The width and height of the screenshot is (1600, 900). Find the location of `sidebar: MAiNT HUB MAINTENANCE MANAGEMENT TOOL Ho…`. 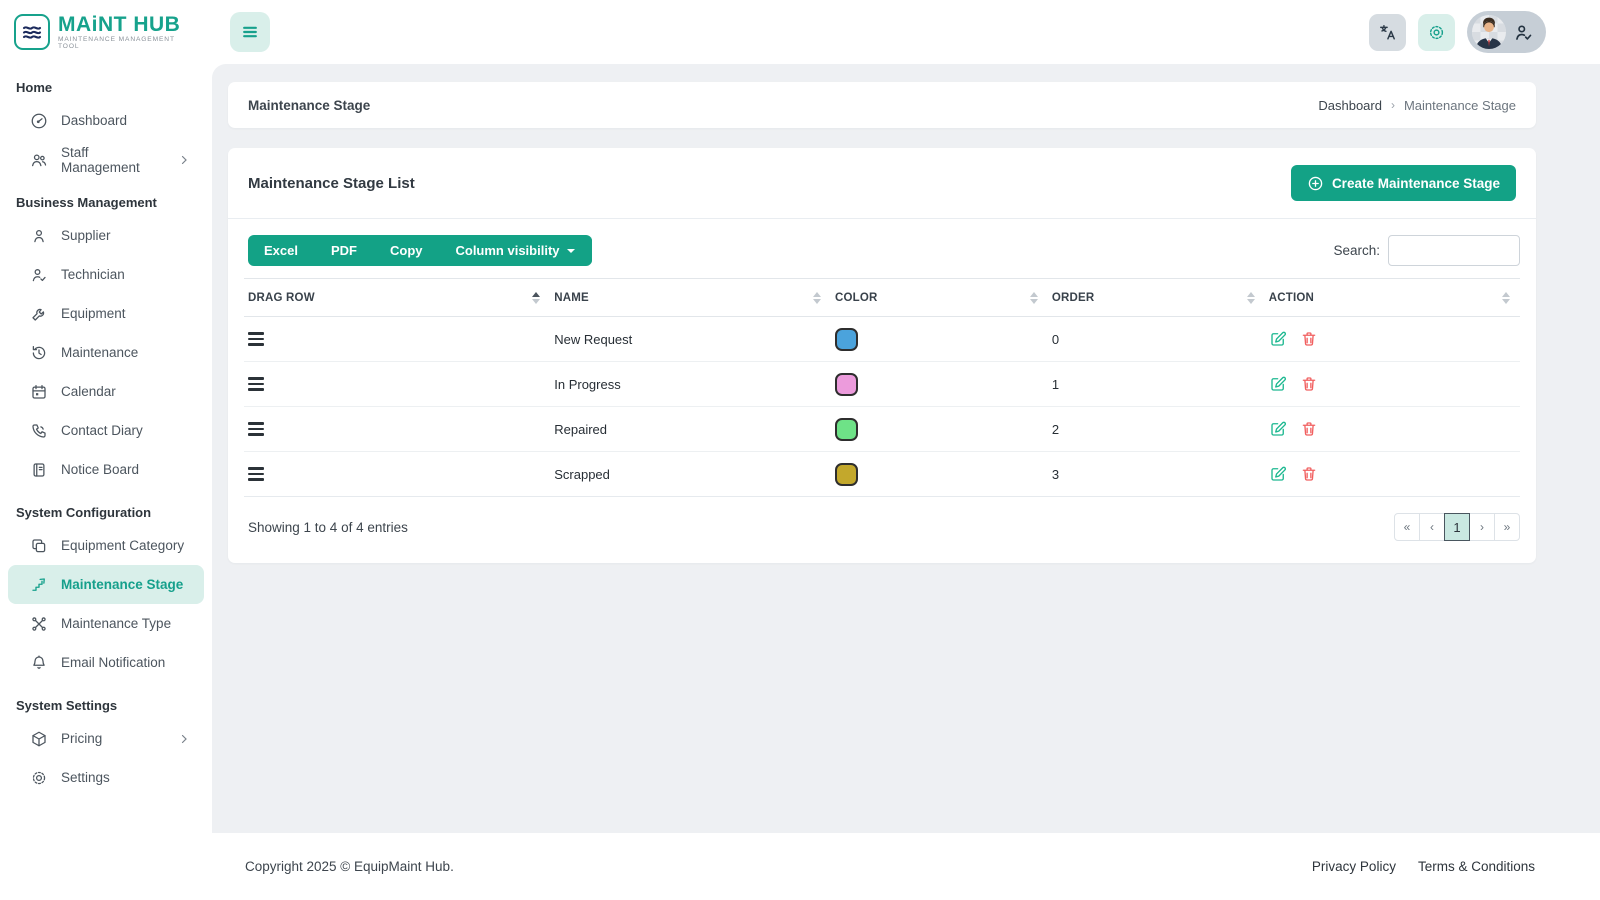

sidebar: MAiNT HUB MAINTENANCE MANAGEMENT TOOL Ho… is located at coordinates (106, 450).